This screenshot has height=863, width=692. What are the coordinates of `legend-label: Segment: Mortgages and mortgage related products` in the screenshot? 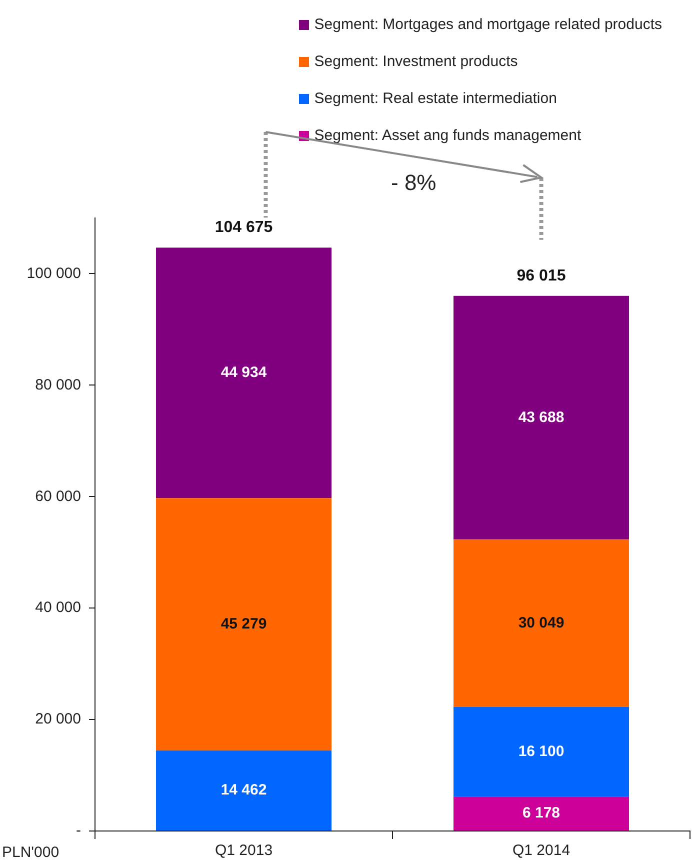 It's located at (488, 24).